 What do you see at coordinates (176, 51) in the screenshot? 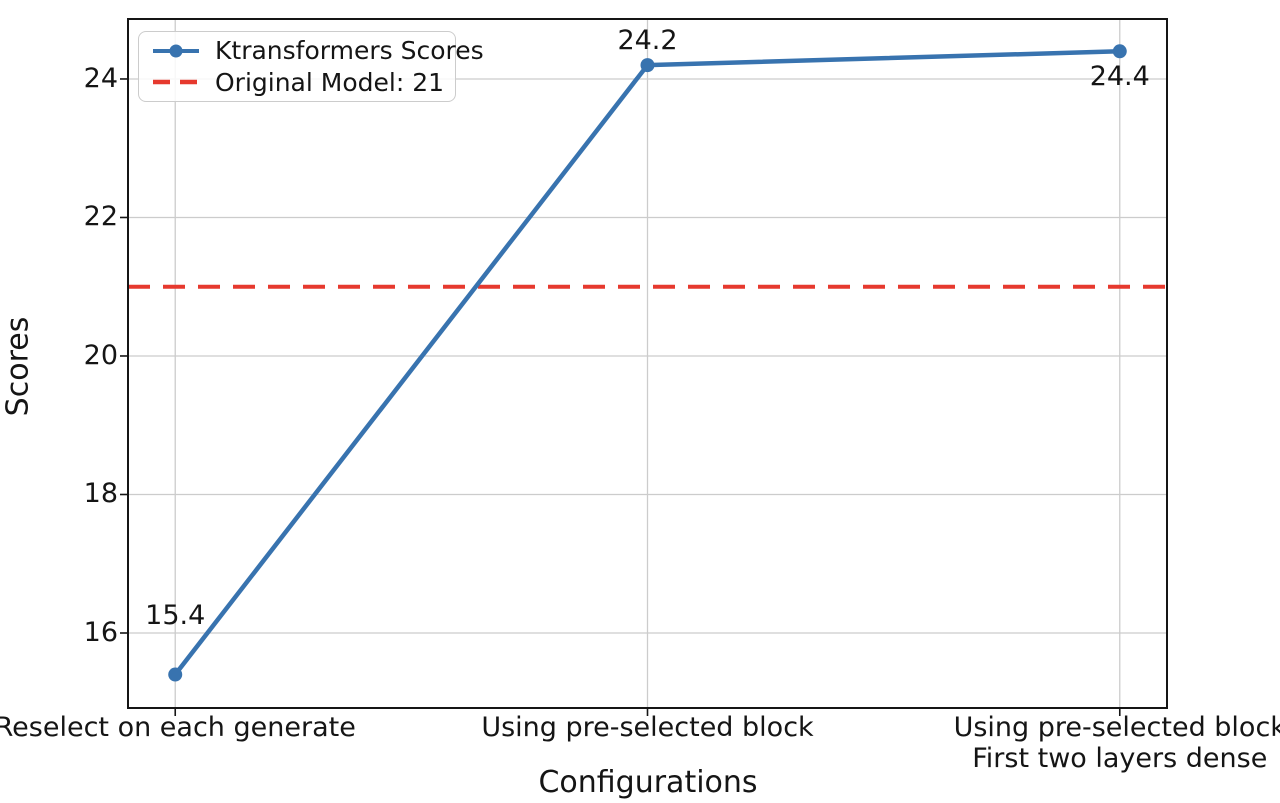
I see `legend-line-marker-sample` at bounding box center [176, 51].